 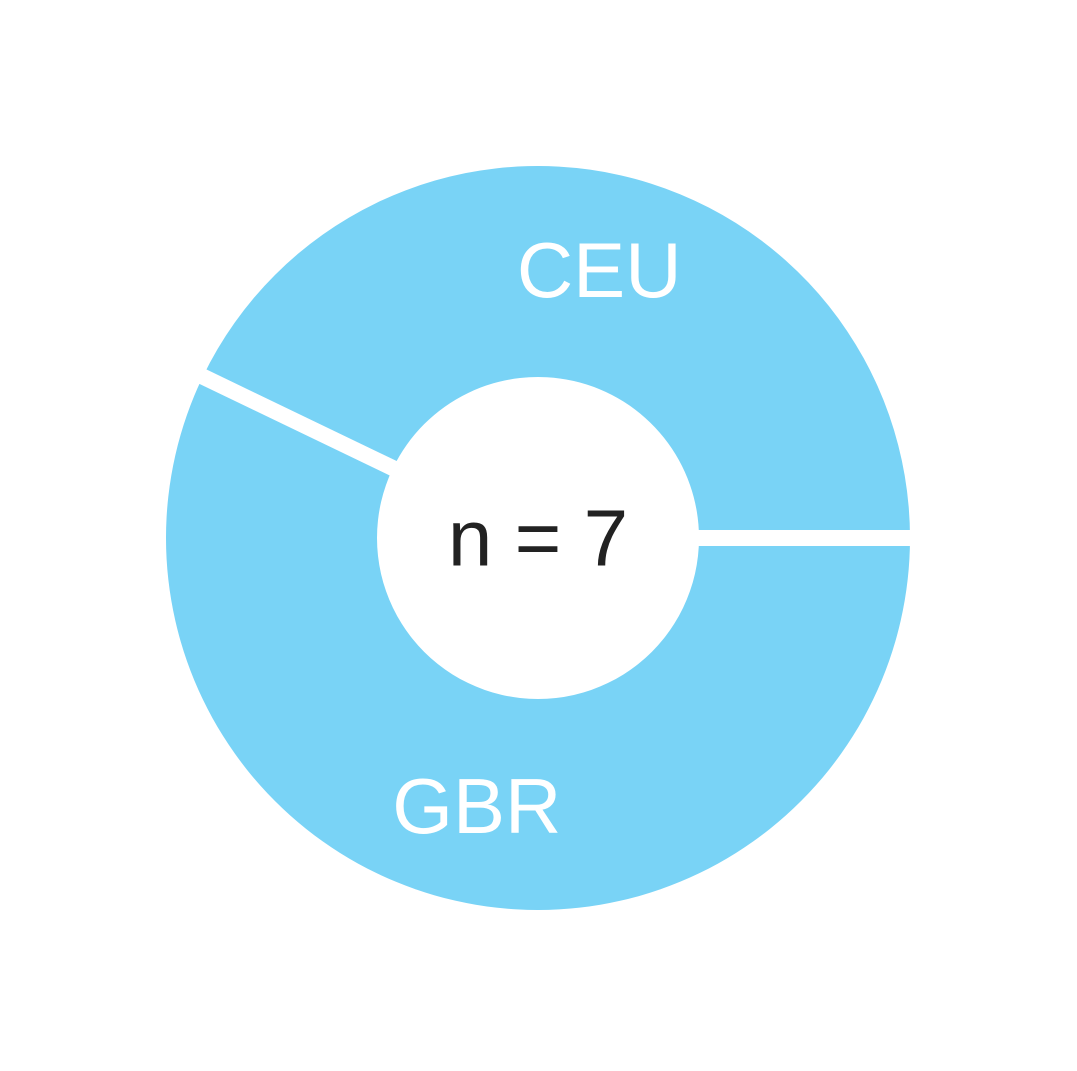 I want to click on slice-label-ceu: CEU, so click(x=599, y=270).